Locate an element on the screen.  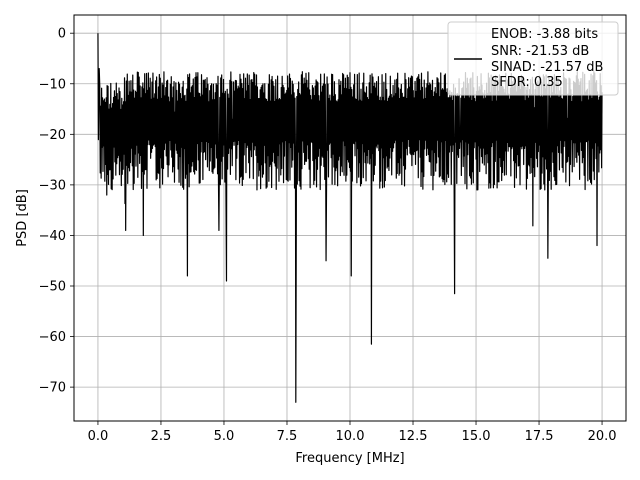
y-tick-label: −20 is located at coordinates (52, 135).